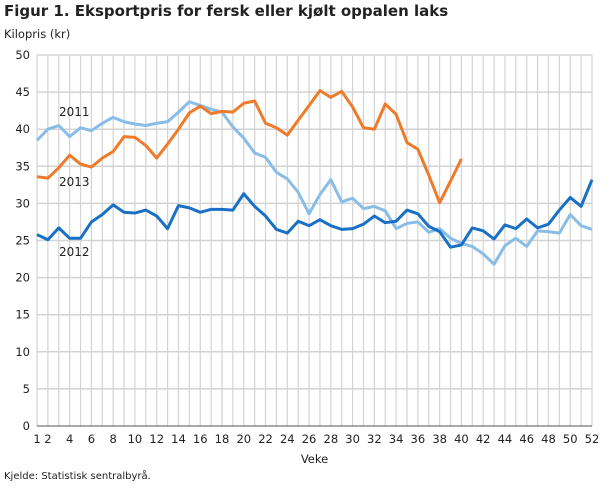 This screenshot has width=610, height=488. Describe the element at coordinates (22, 92) in the screenshot. I see `y-tick-label: 45` at that location.